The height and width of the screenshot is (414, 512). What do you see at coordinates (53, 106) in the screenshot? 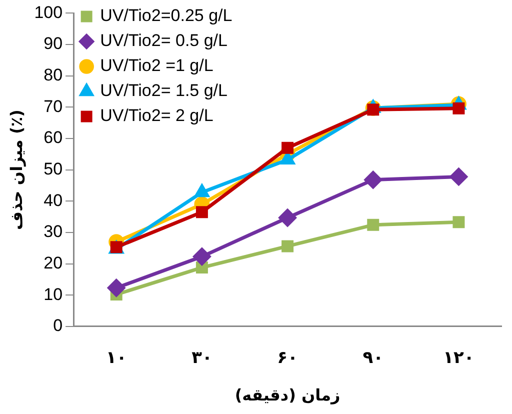
I see `y-tick-label: 70` at bounding box center [53, 106].